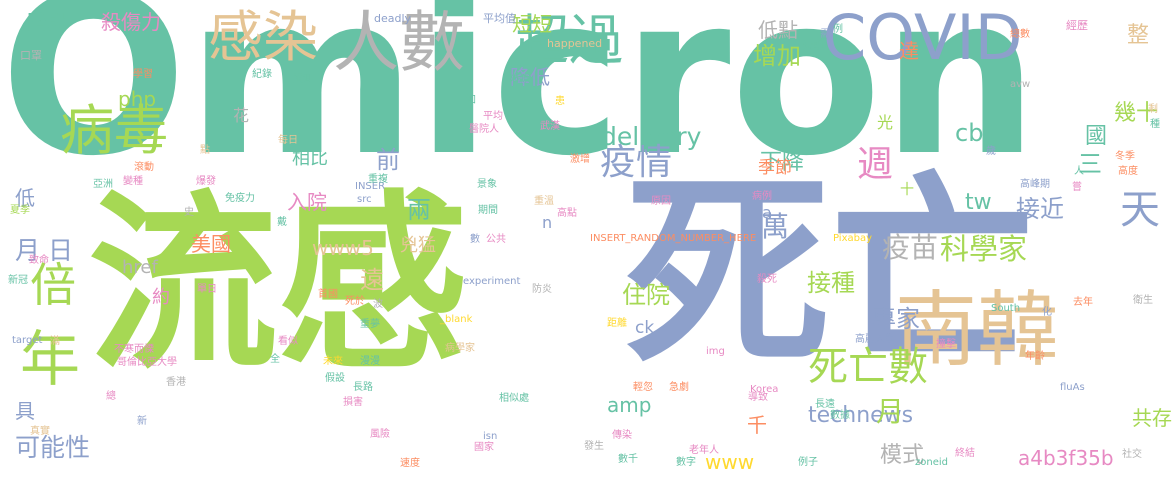  Describe the element at coordinates (27, 340) in the screenshot. I see `cloud-word: target` at that location.